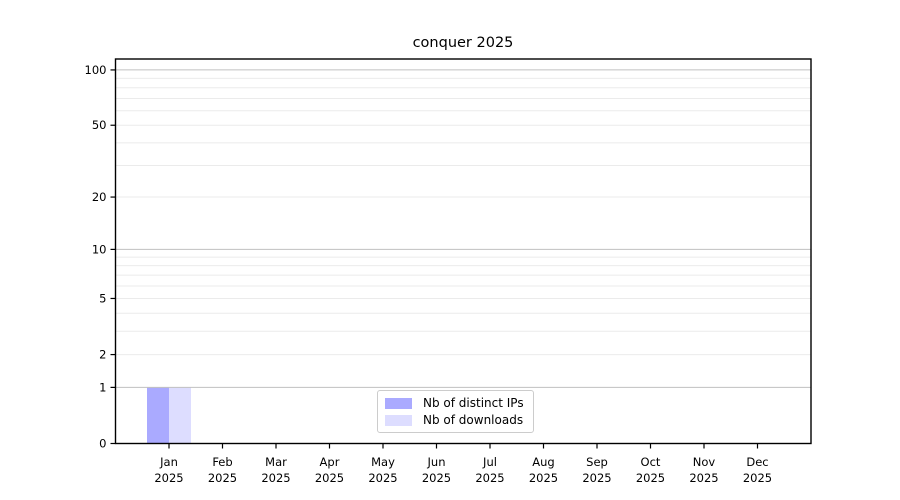 Image resolution: width=900 pixels, height=500 pixels. What do you see at coordinates (757, 478) in the screenshot?
I see `x-tick-label-dec-year: 2025` at bounding box center [757, 478].